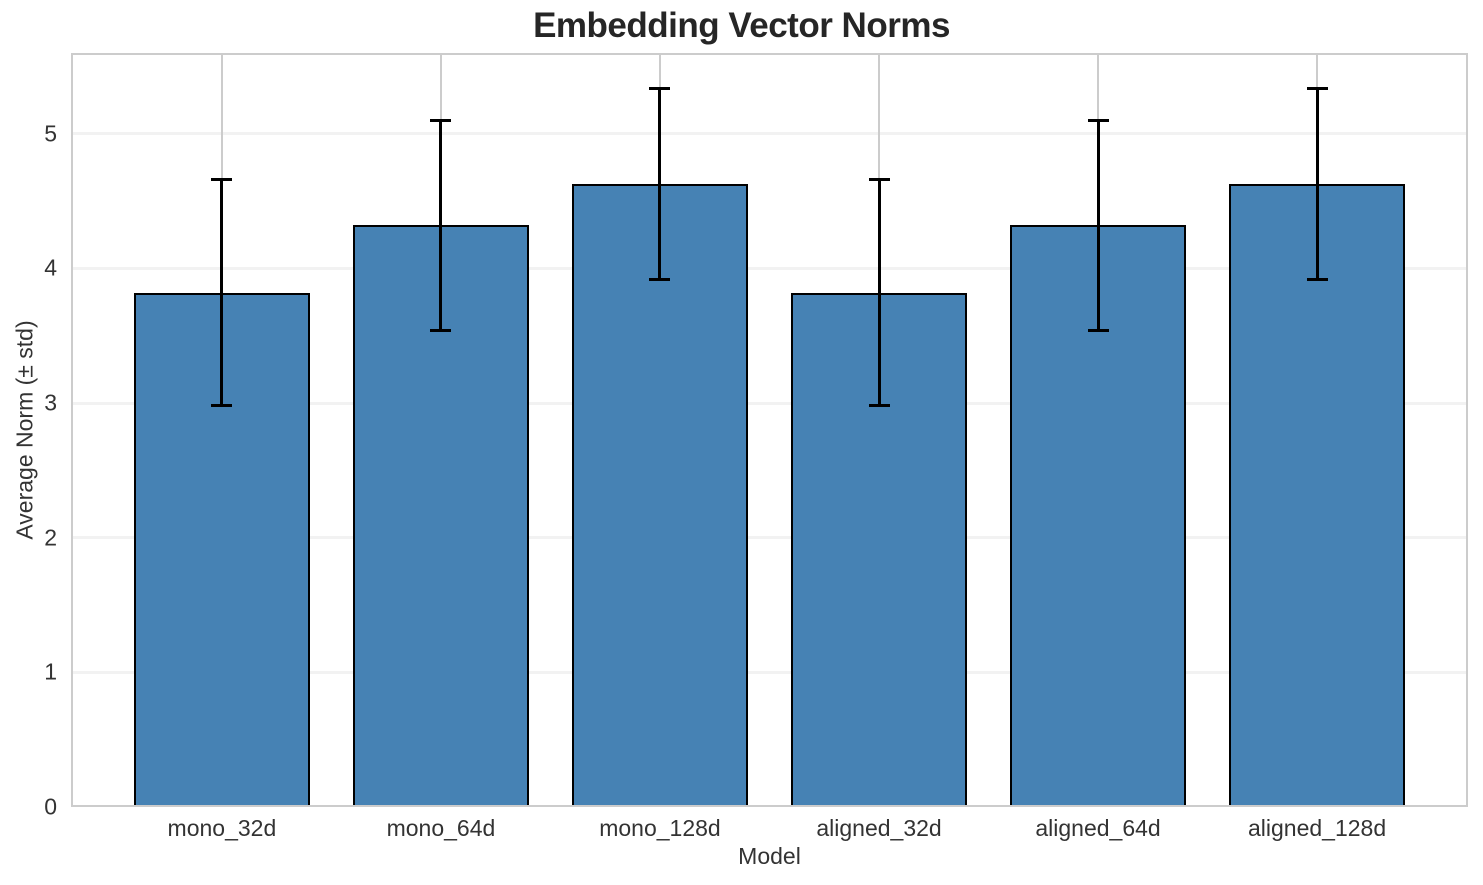 The height and width of the screenshot is (885, 1483). What do you see at coordinates (879, 828) in the screenshot?
I see `x-tick-label: aligned_32d` at bounding box center [879, 828].